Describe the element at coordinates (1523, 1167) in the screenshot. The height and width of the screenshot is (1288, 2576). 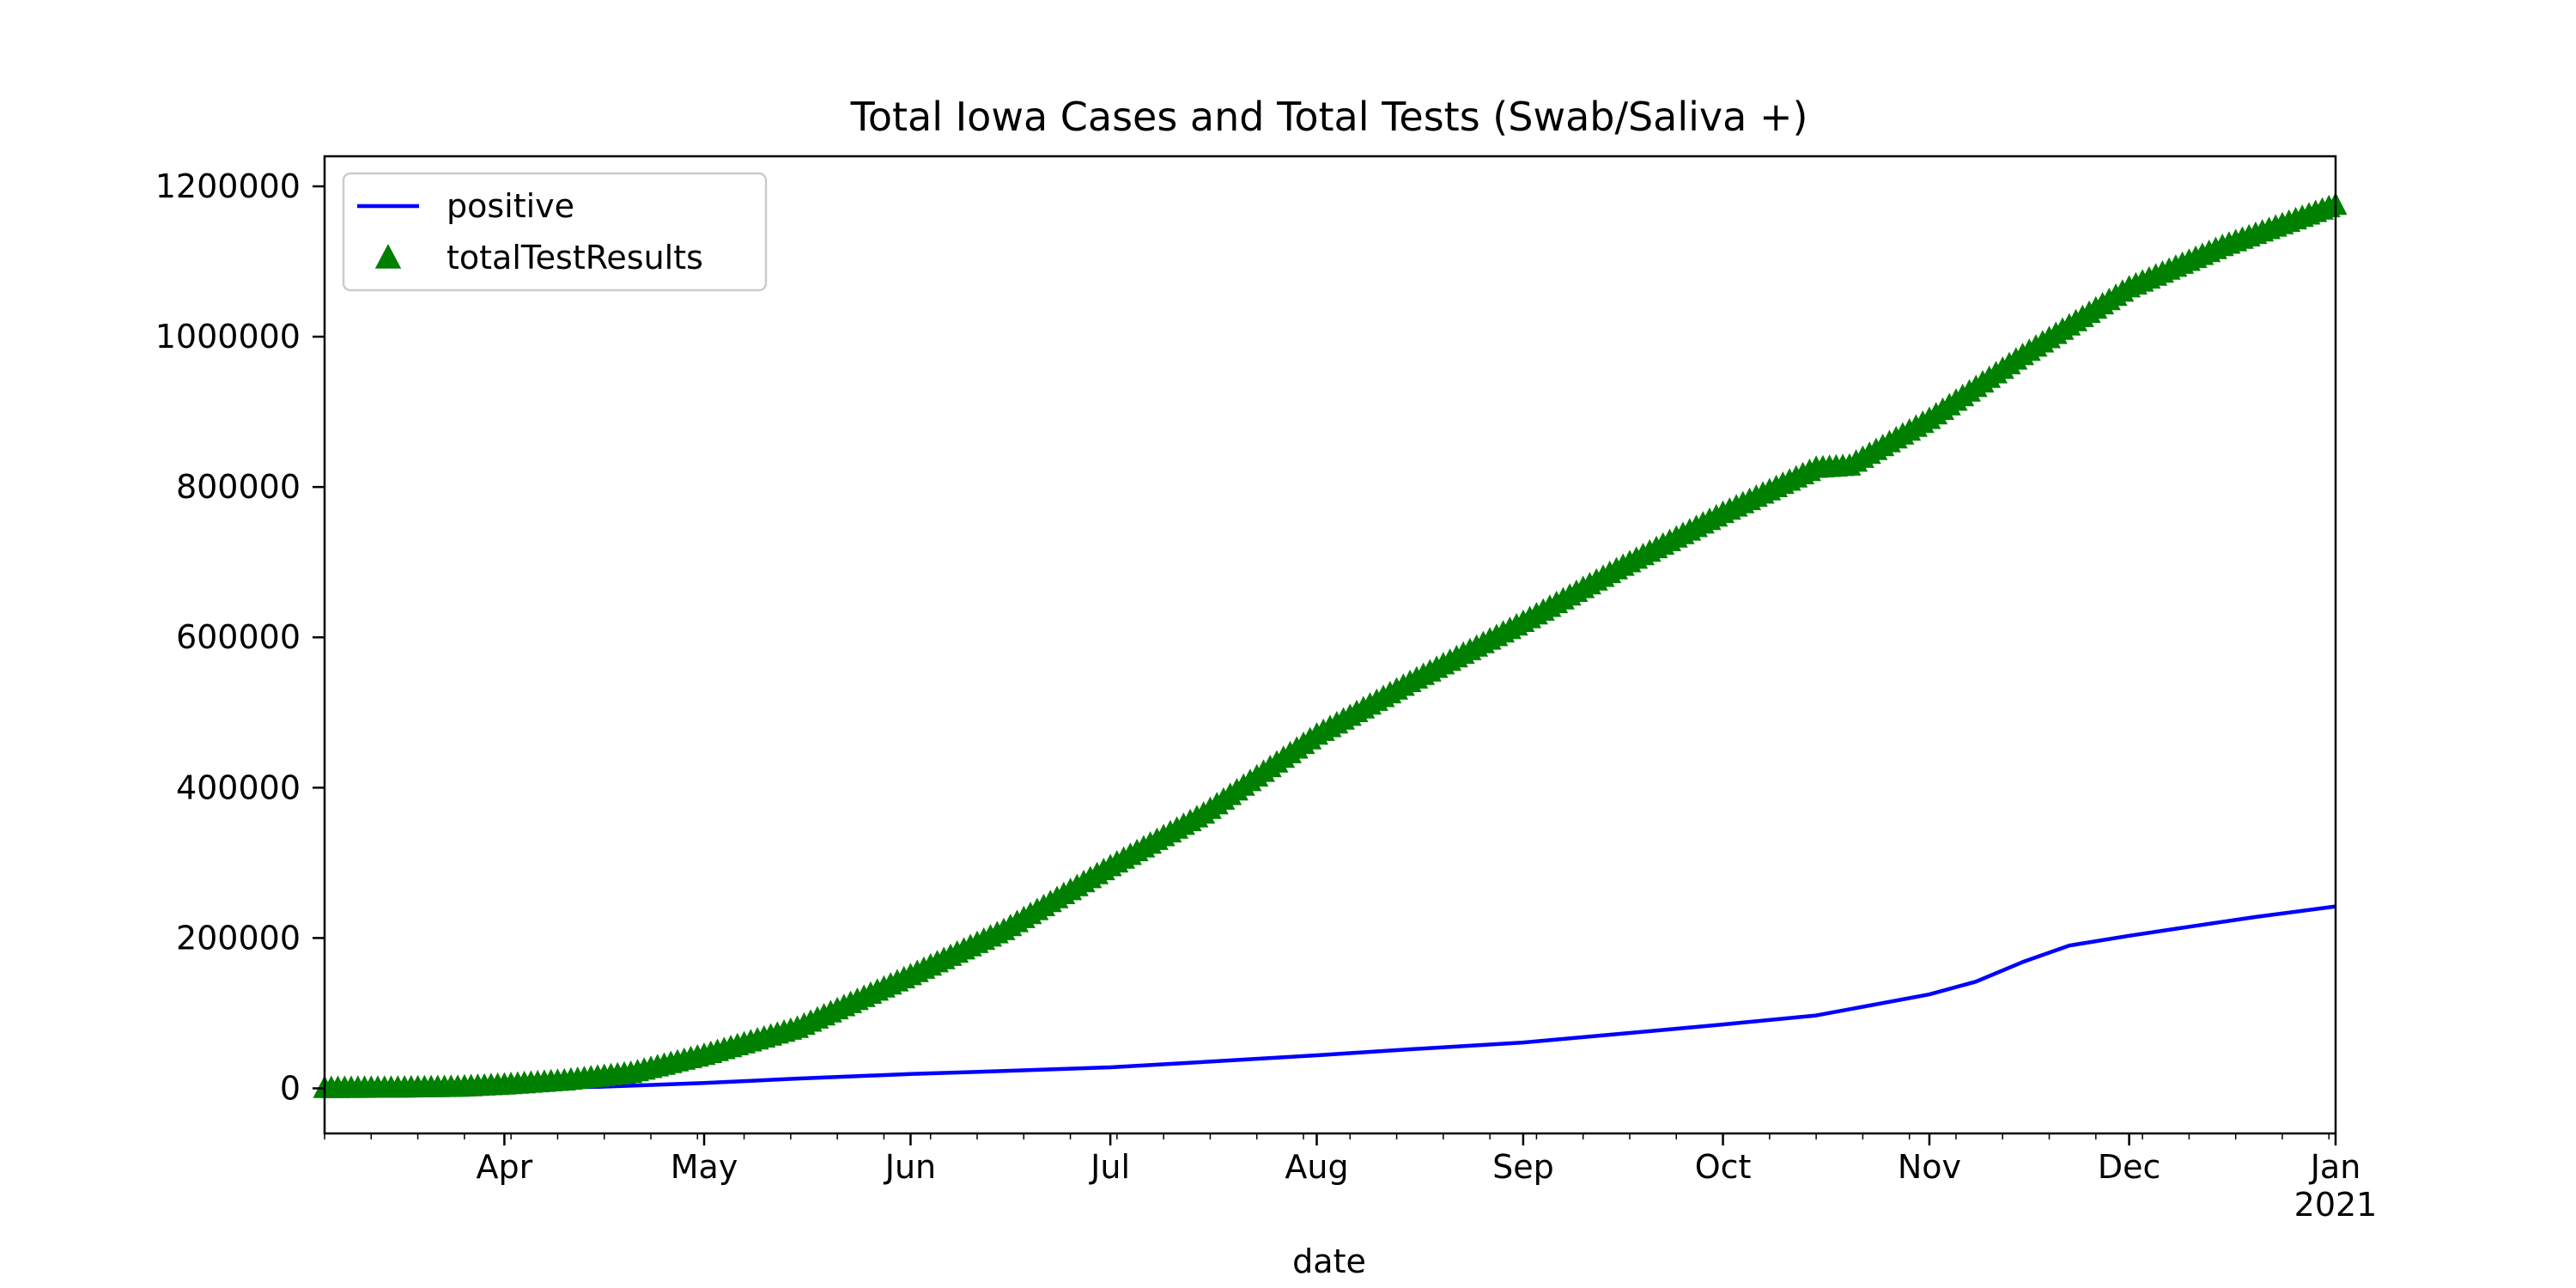
I see `x-tick-label: Sep` at that location.